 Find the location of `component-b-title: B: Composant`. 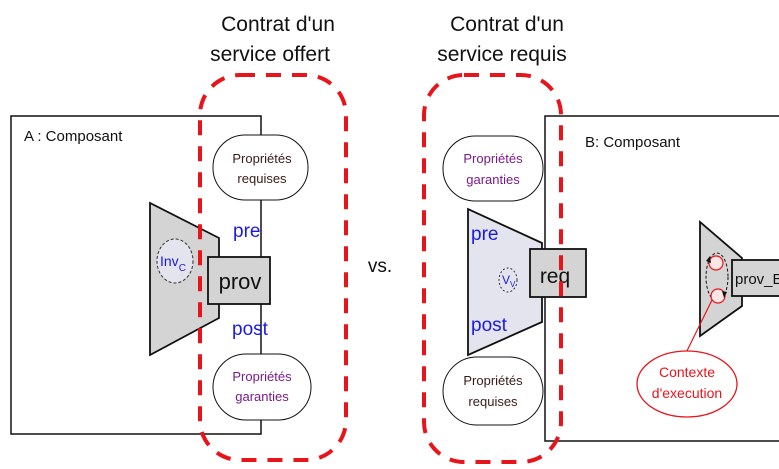

component-b-title: B: Composant is located at coordinates (633, 142).